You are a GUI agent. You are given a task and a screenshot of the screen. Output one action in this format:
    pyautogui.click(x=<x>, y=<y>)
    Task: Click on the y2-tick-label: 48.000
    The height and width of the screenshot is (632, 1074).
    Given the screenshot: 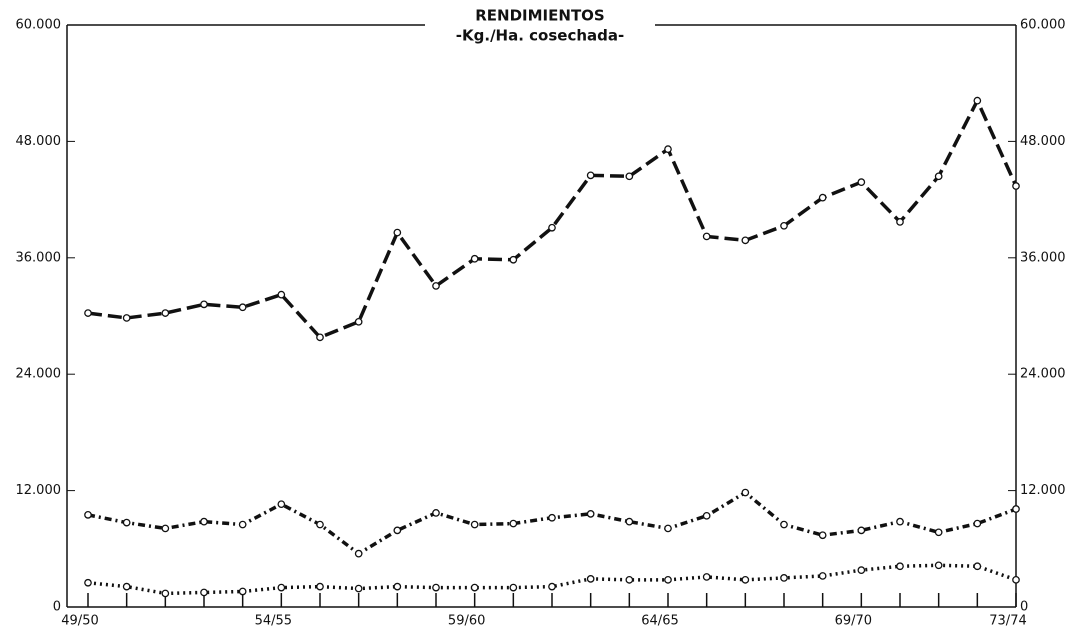 What is the action you would take?
    pyautogui.click(x=1043, y=141)
    